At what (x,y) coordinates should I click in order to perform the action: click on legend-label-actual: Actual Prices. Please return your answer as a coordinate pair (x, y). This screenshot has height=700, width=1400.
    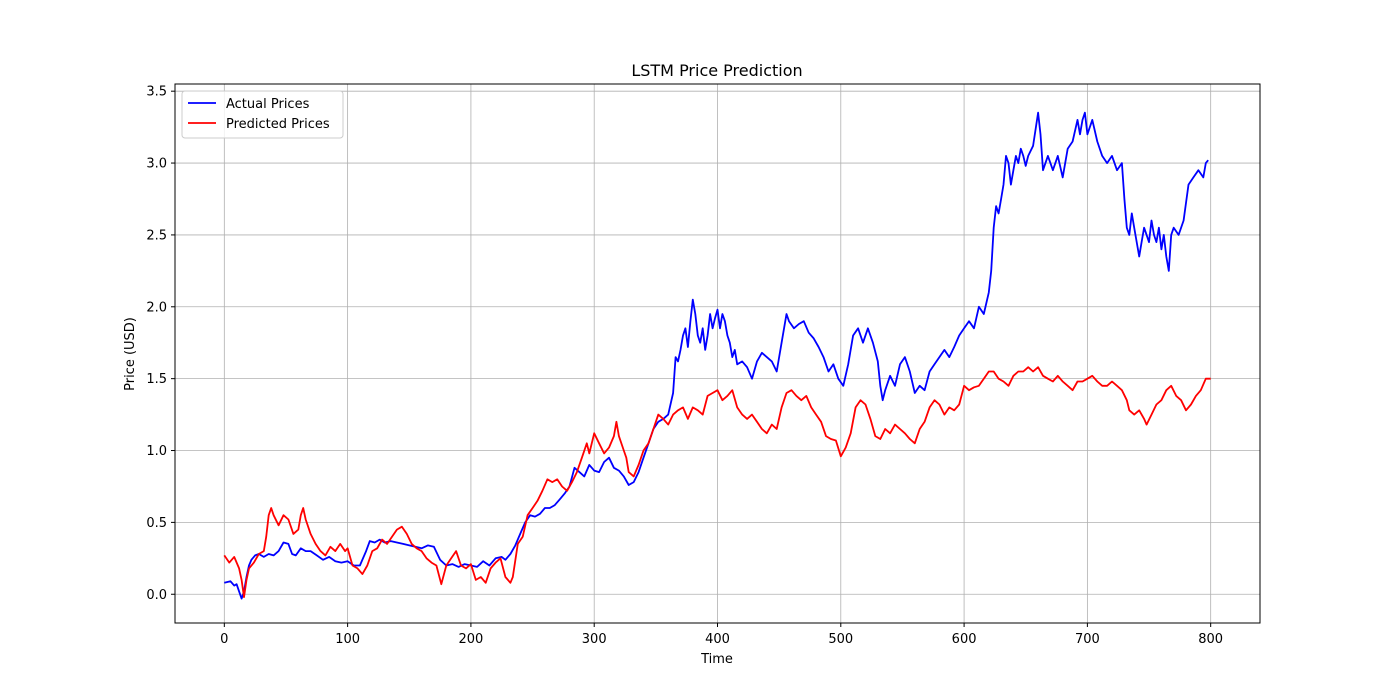
    Looking at the image, I should click on (268, 104).